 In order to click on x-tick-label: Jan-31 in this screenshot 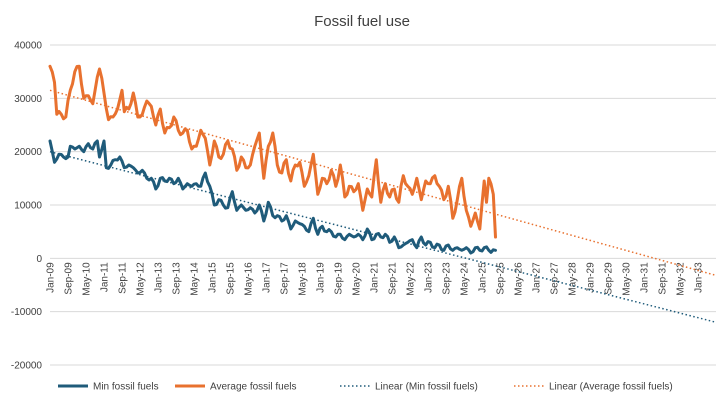, I will do `click(645, 277)`.